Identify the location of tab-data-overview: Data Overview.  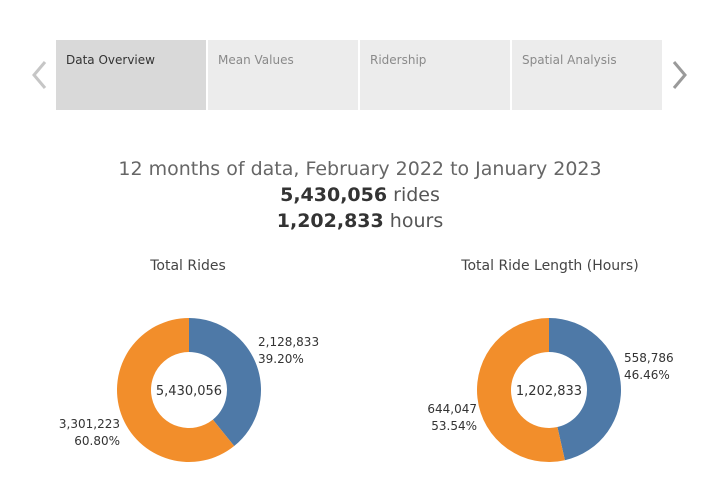
(131, 75).